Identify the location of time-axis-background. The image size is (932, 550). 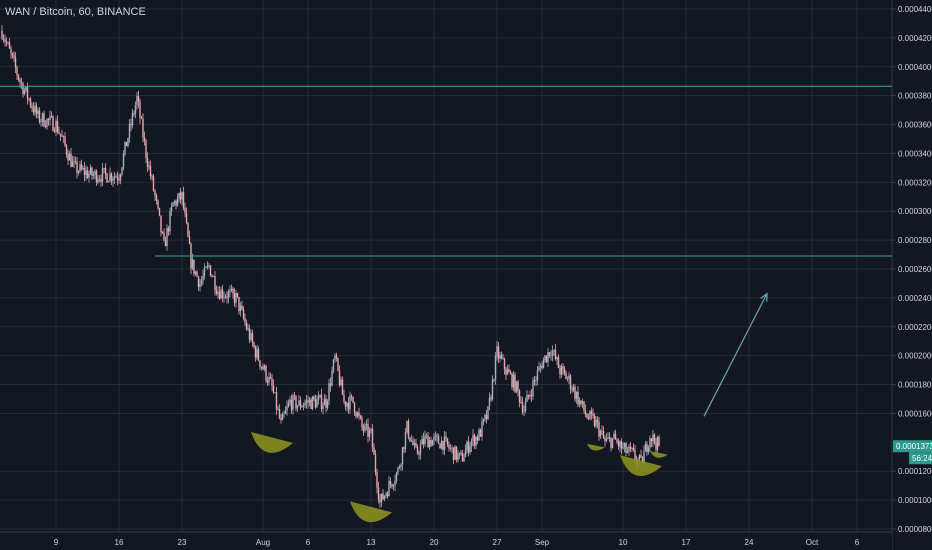
(446, 541).